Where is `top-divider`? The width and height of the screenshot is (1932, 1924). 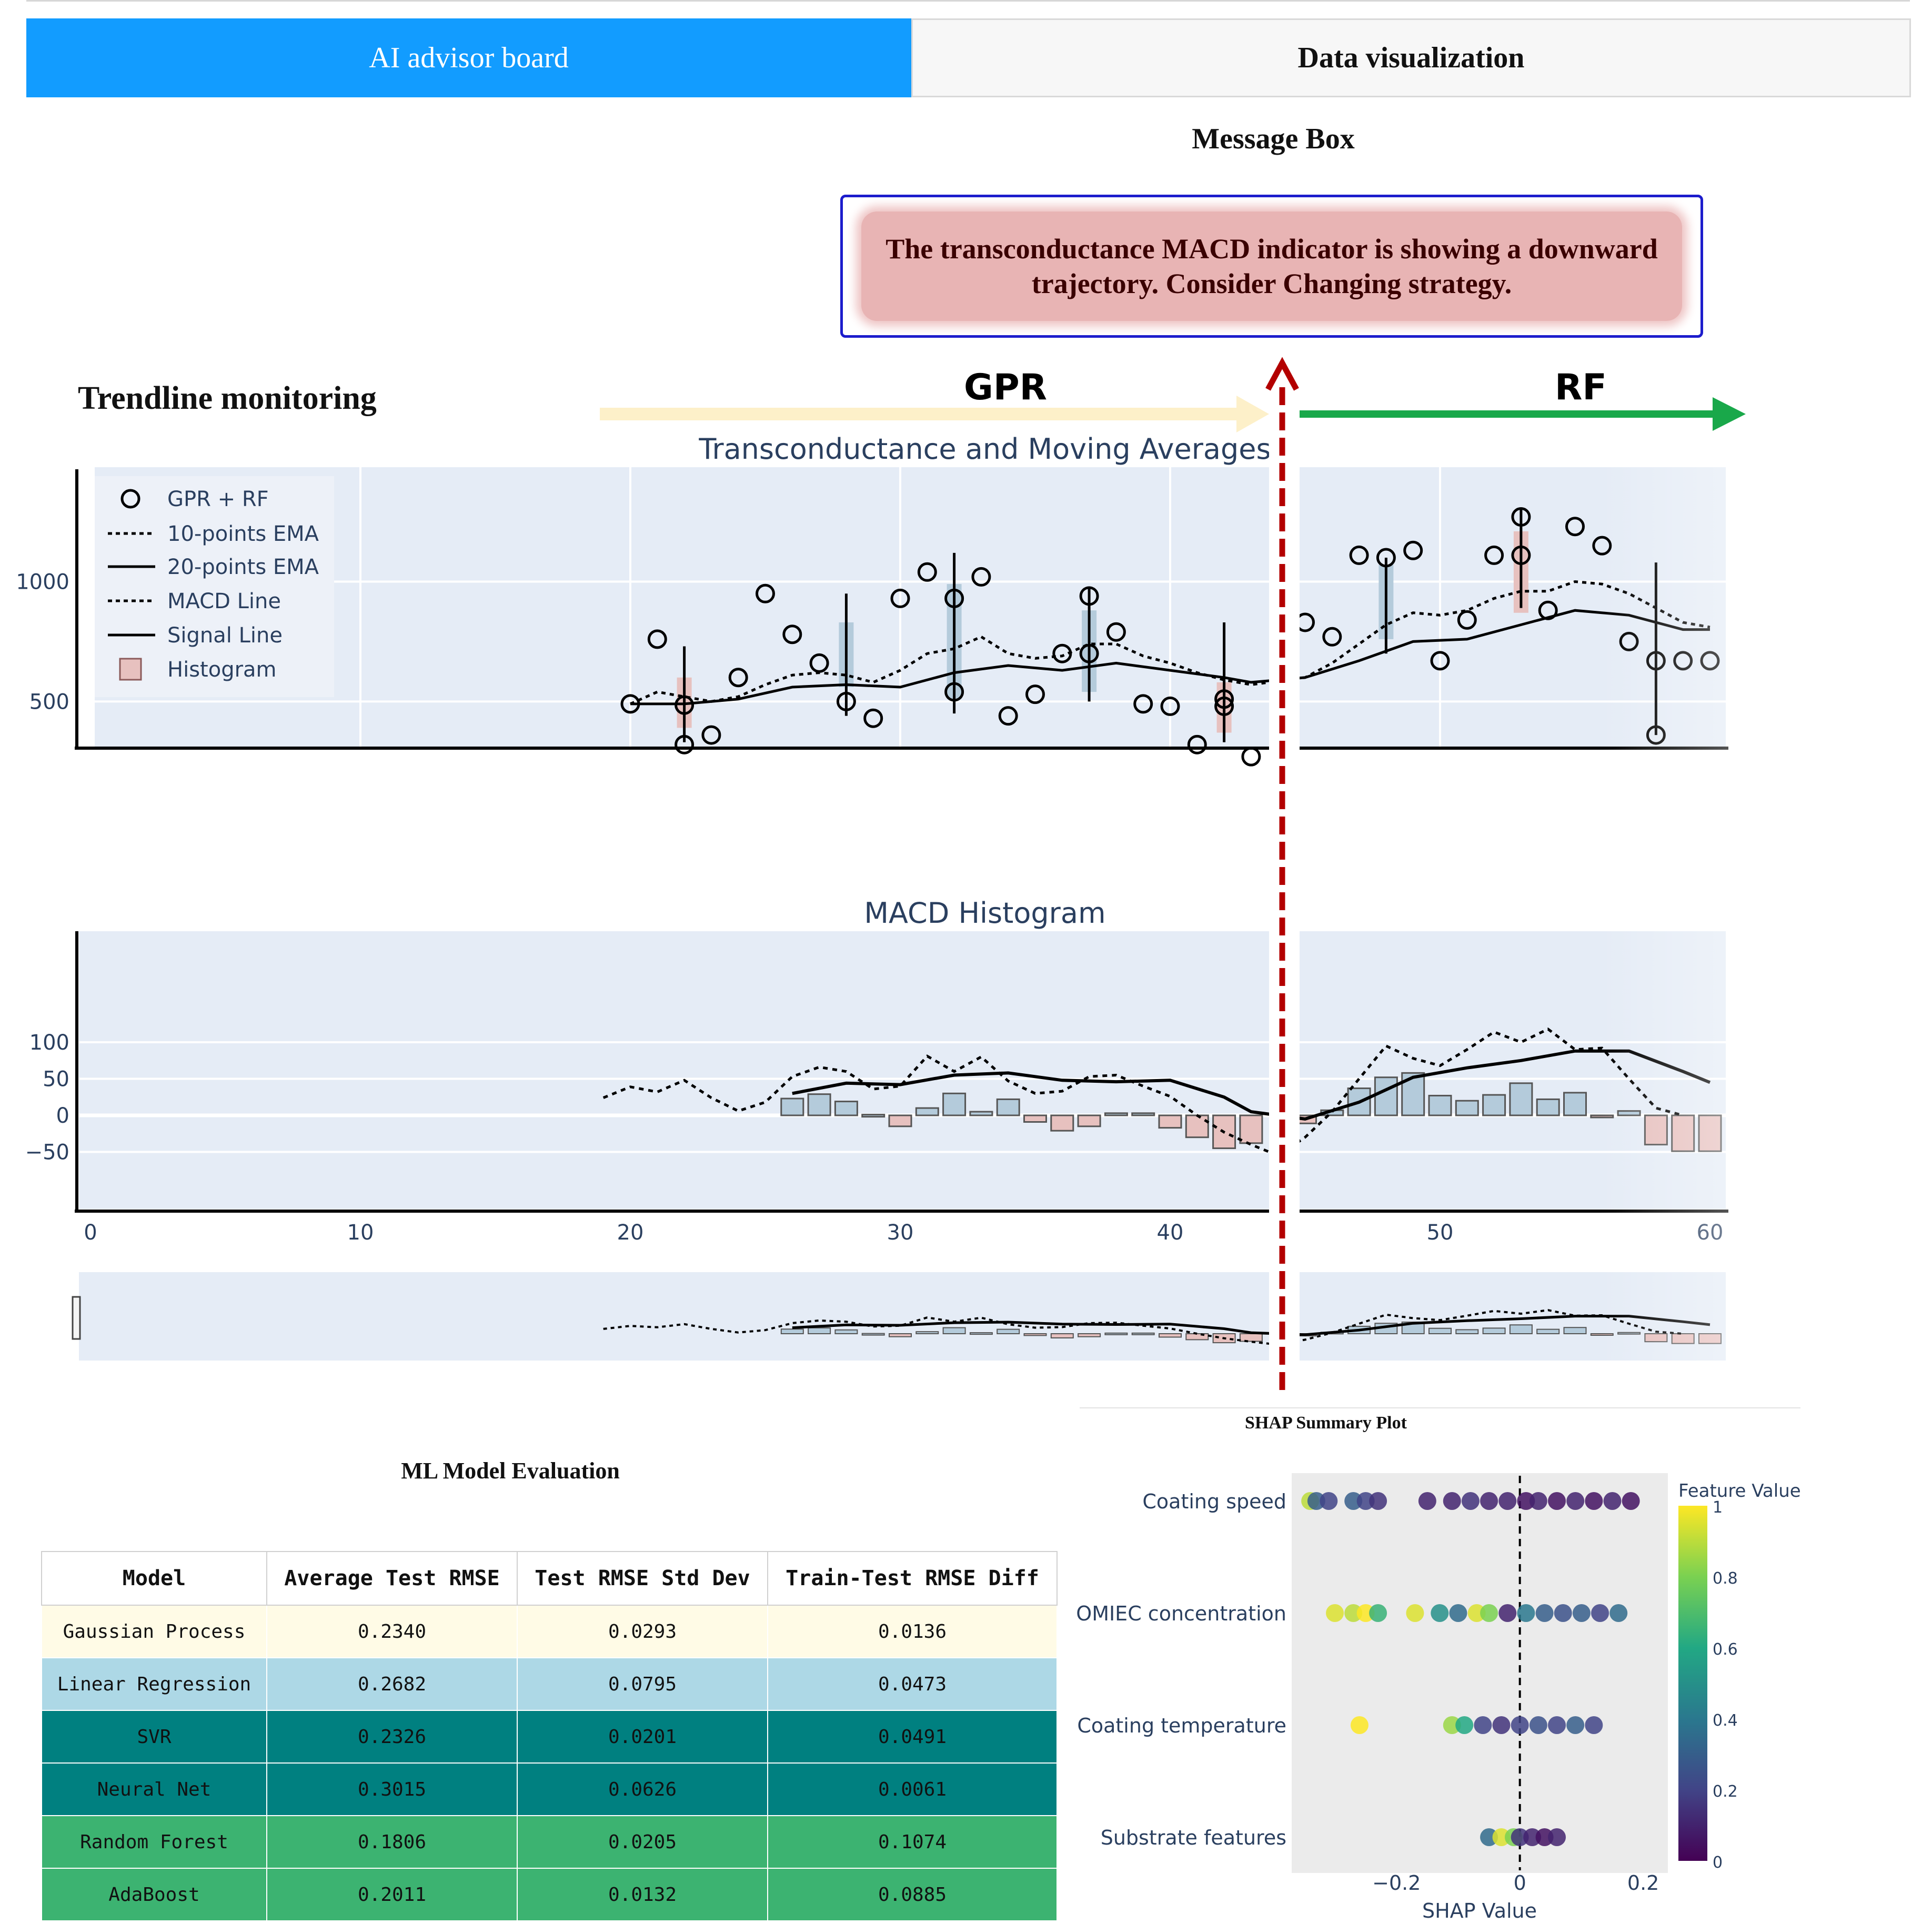
top-divider is located at coordinates (968, 1).